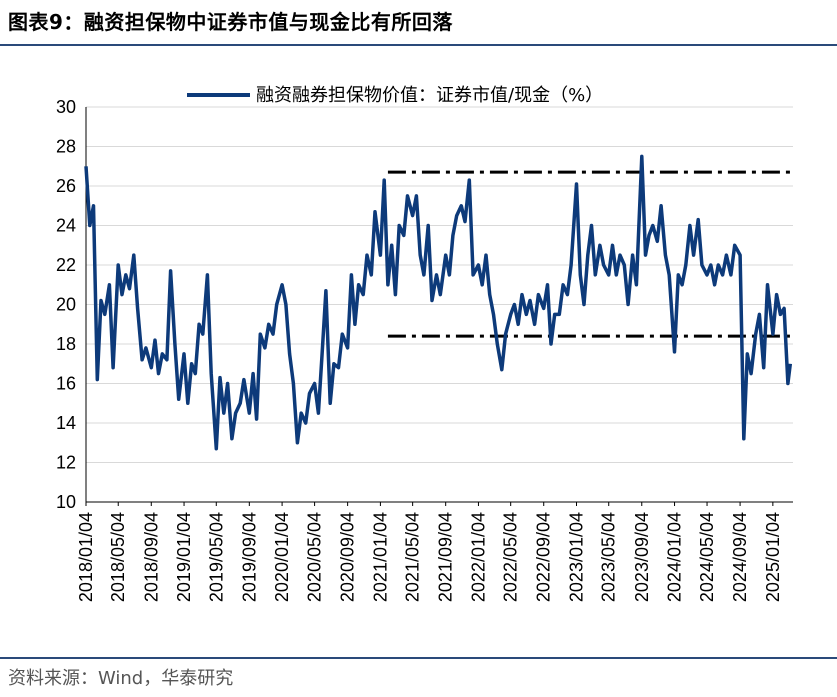 The image size is (837, 697). What do you see at coordinates (216, 557) in the screenshot?
I see `x-tick-label: 2019/05/04` at bounding box center [216, 557].